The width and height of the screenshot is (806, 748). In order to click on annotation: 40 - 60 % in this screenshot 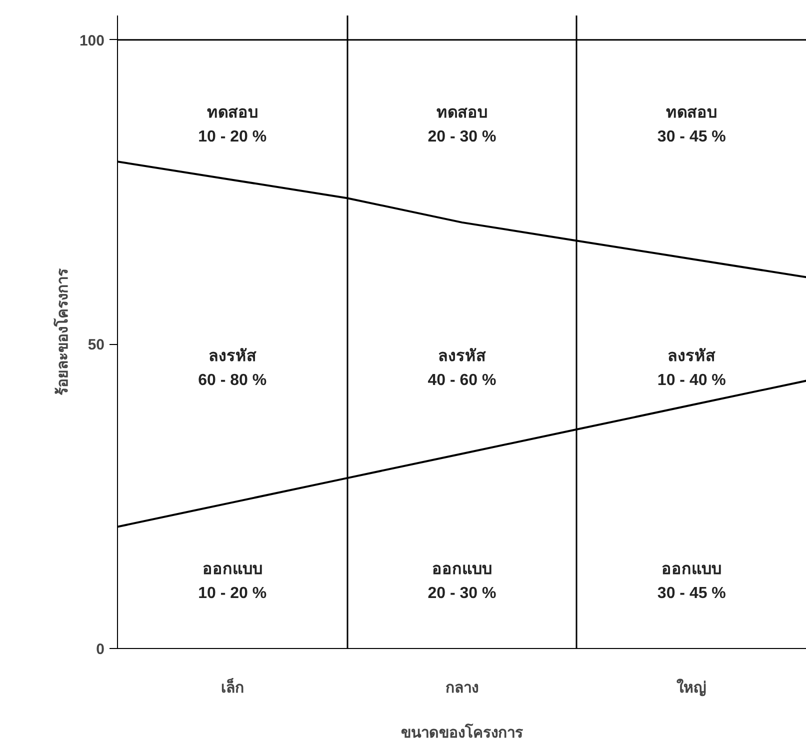, I will do `click(462, 381)`.